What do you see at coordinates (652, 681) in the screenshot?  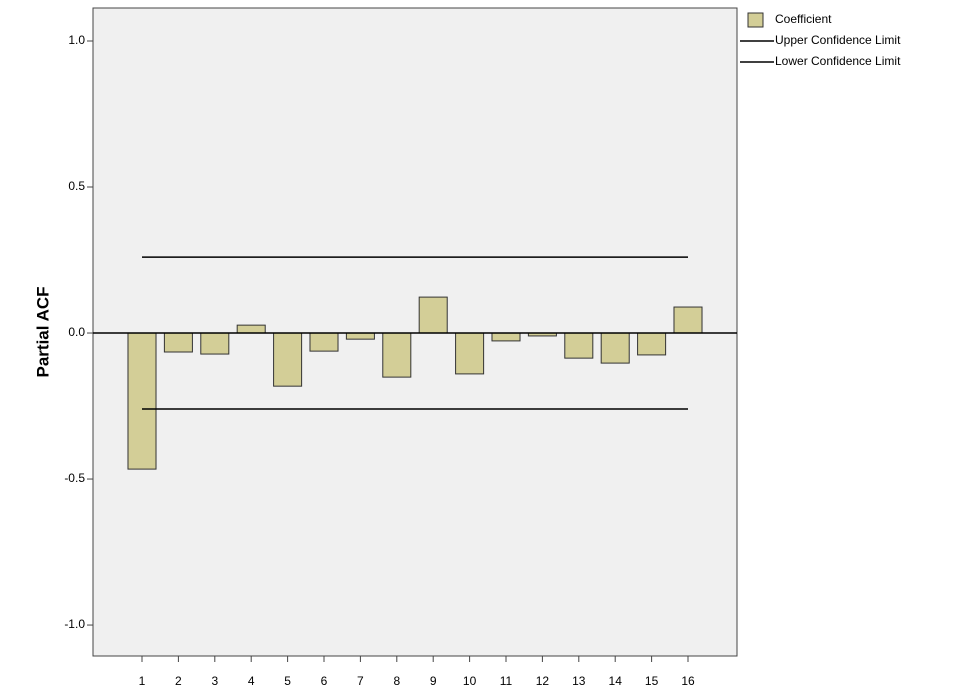 I see `x-tick-label: 15` at bounding box center [652, 681].